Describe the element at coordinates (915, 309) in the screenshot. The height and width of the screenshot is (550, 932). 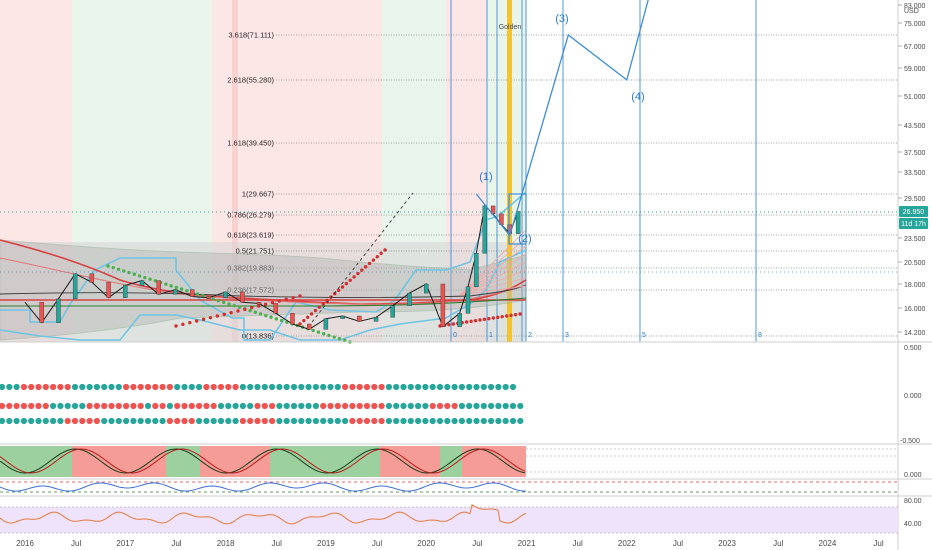
I see `axis-tick-label: 16.000` at that location.